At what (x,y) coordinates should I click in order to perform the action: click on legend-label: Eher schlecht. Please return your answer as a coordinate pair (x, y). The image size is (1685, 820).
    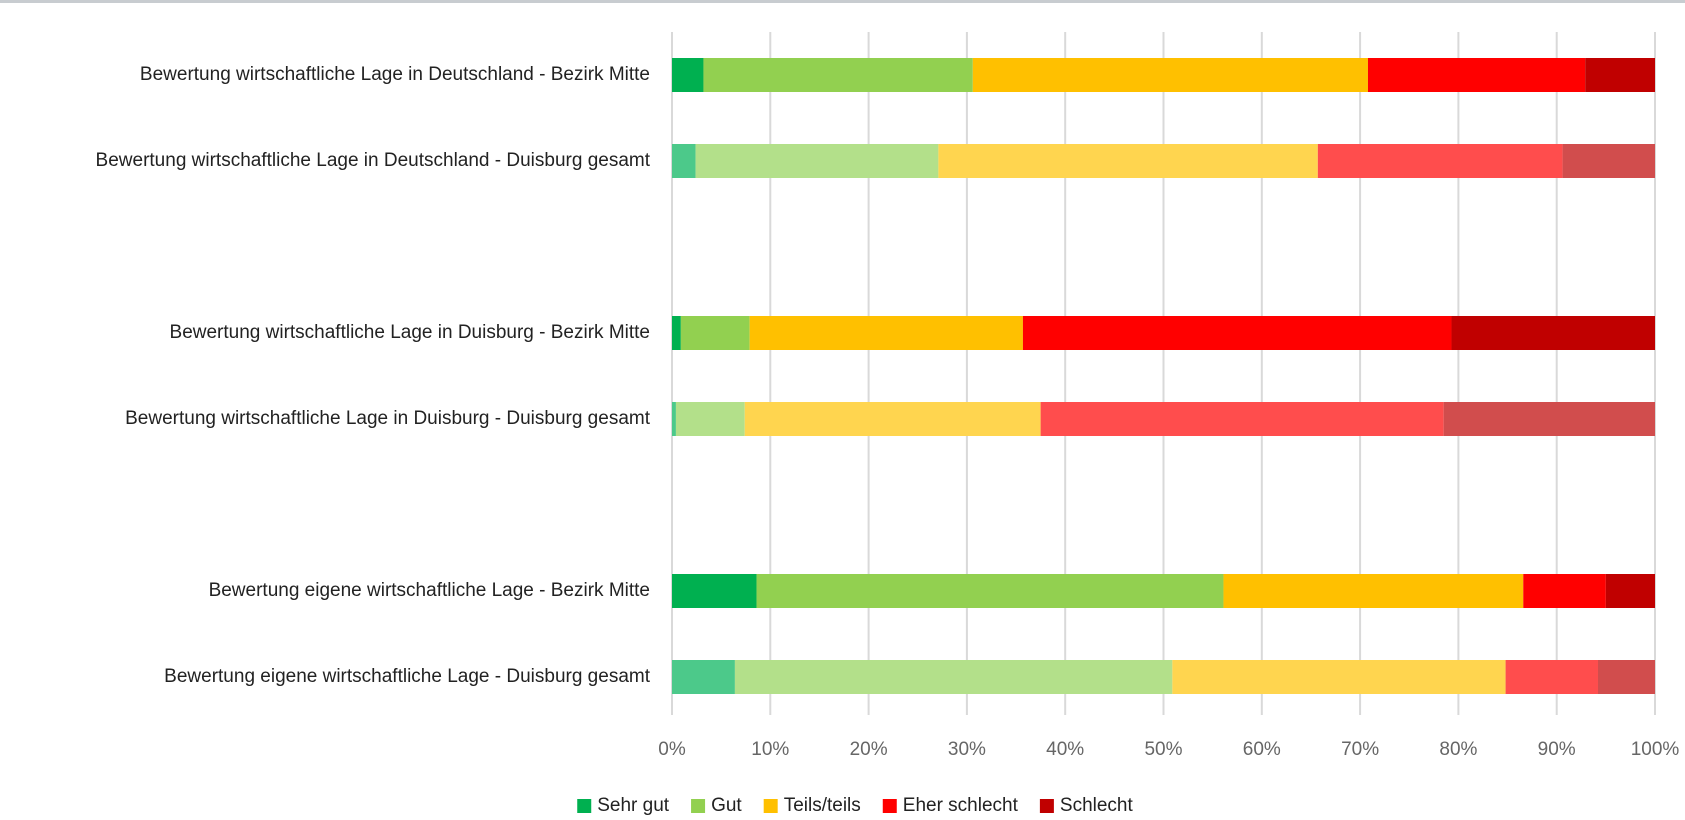
    Looking at the image, I should click on (961, 805).